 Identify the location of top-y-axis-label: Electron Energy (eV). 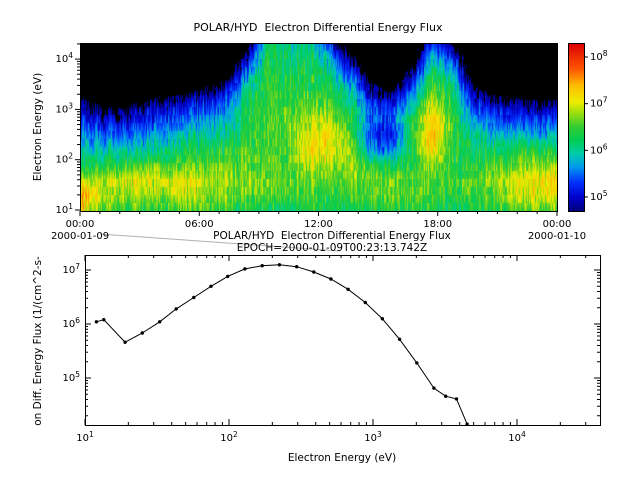
(38, 127).